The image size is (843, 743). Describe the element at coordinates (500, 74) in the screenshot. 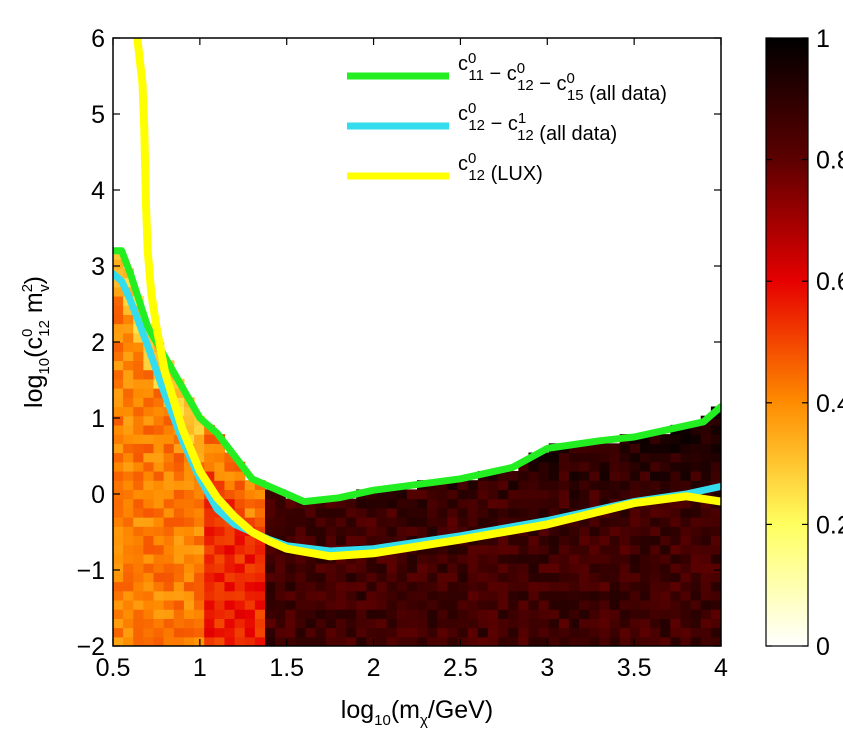

I see `legend-text: − c` at that location.